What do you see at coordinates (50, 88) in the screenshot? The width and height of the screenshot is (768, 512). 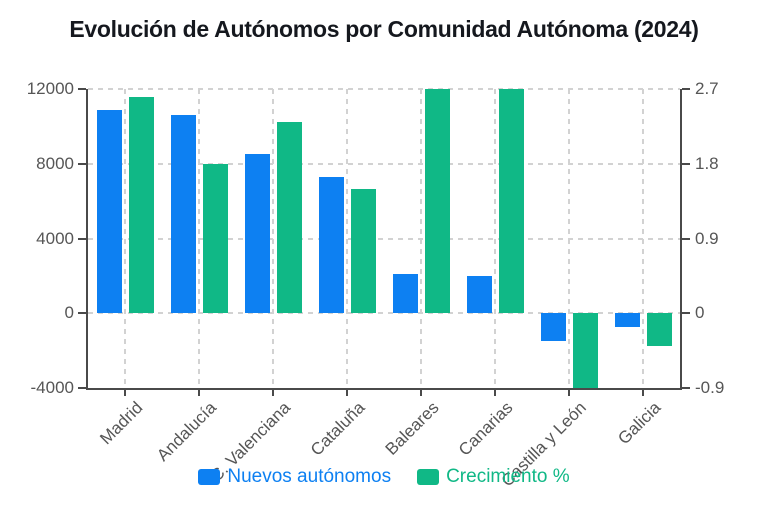 I see `y-axis-left-tick-label: 12000` at bounding box center [50, 88].